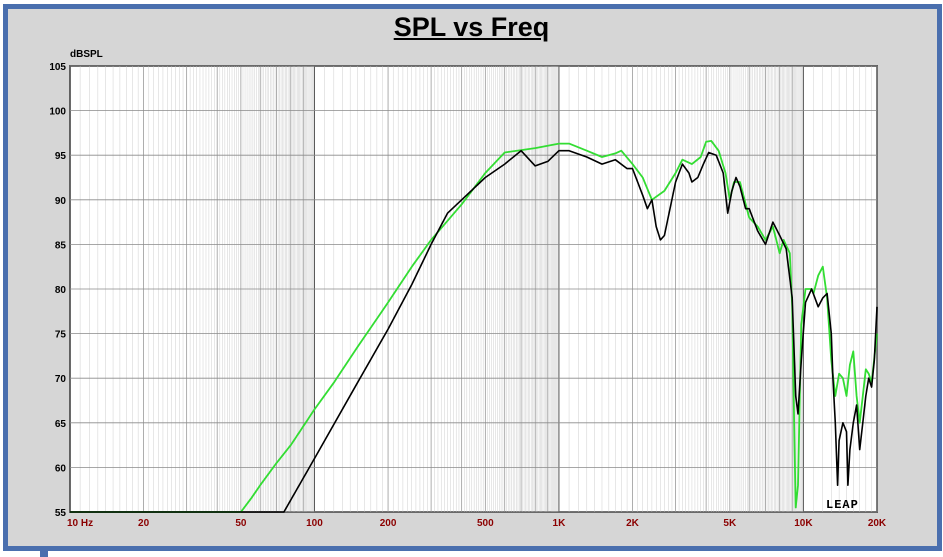  What do you see at coordinates (61, 335) in the screenshot?
I see `y-tick-label: 75` at bounding box center [61, 335].